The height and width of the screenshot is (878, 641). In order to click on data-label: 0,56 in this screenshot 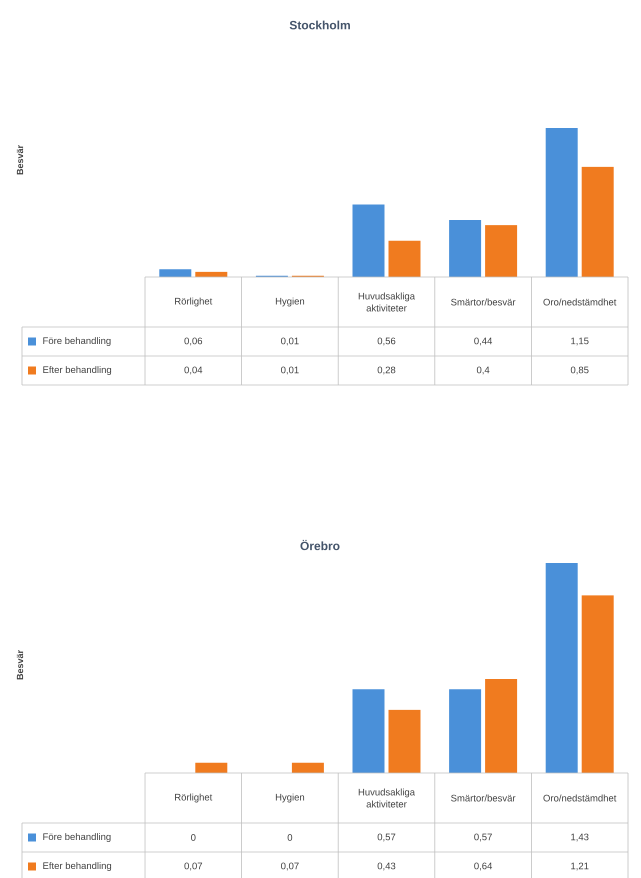, I will do `click(387, 342)`.